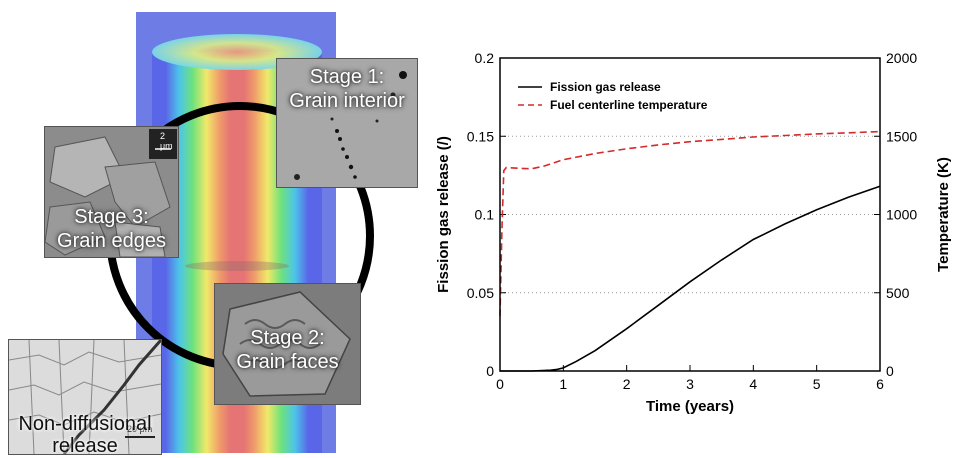 The width and height of the screenshot is (955, 458). Describe the element at coordinates (901, 136) in the screenshot. I see `y-tick-label-right: 1500` at that location.